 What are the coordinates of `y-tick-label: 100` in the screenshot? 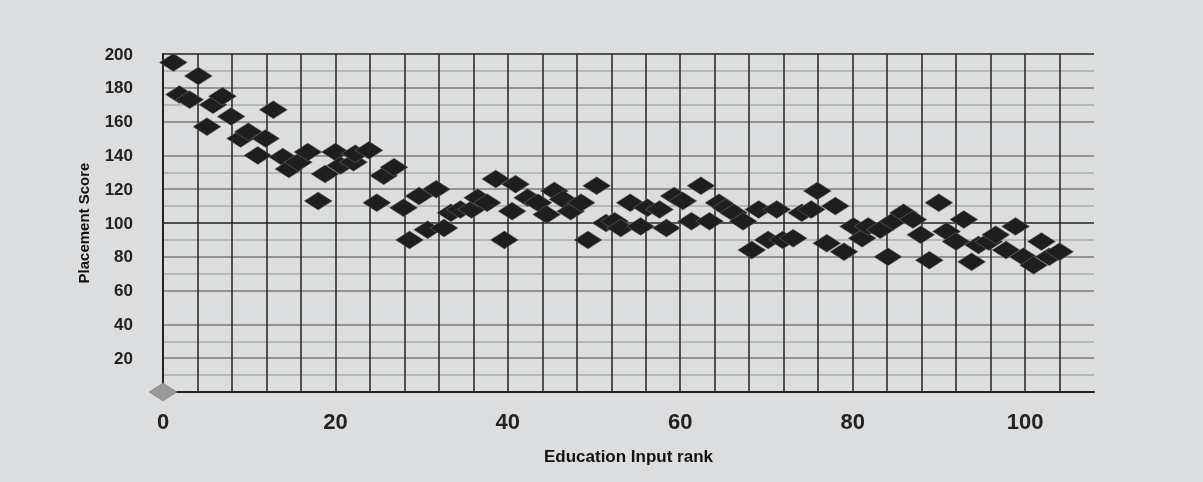 It's located at (118, 223).